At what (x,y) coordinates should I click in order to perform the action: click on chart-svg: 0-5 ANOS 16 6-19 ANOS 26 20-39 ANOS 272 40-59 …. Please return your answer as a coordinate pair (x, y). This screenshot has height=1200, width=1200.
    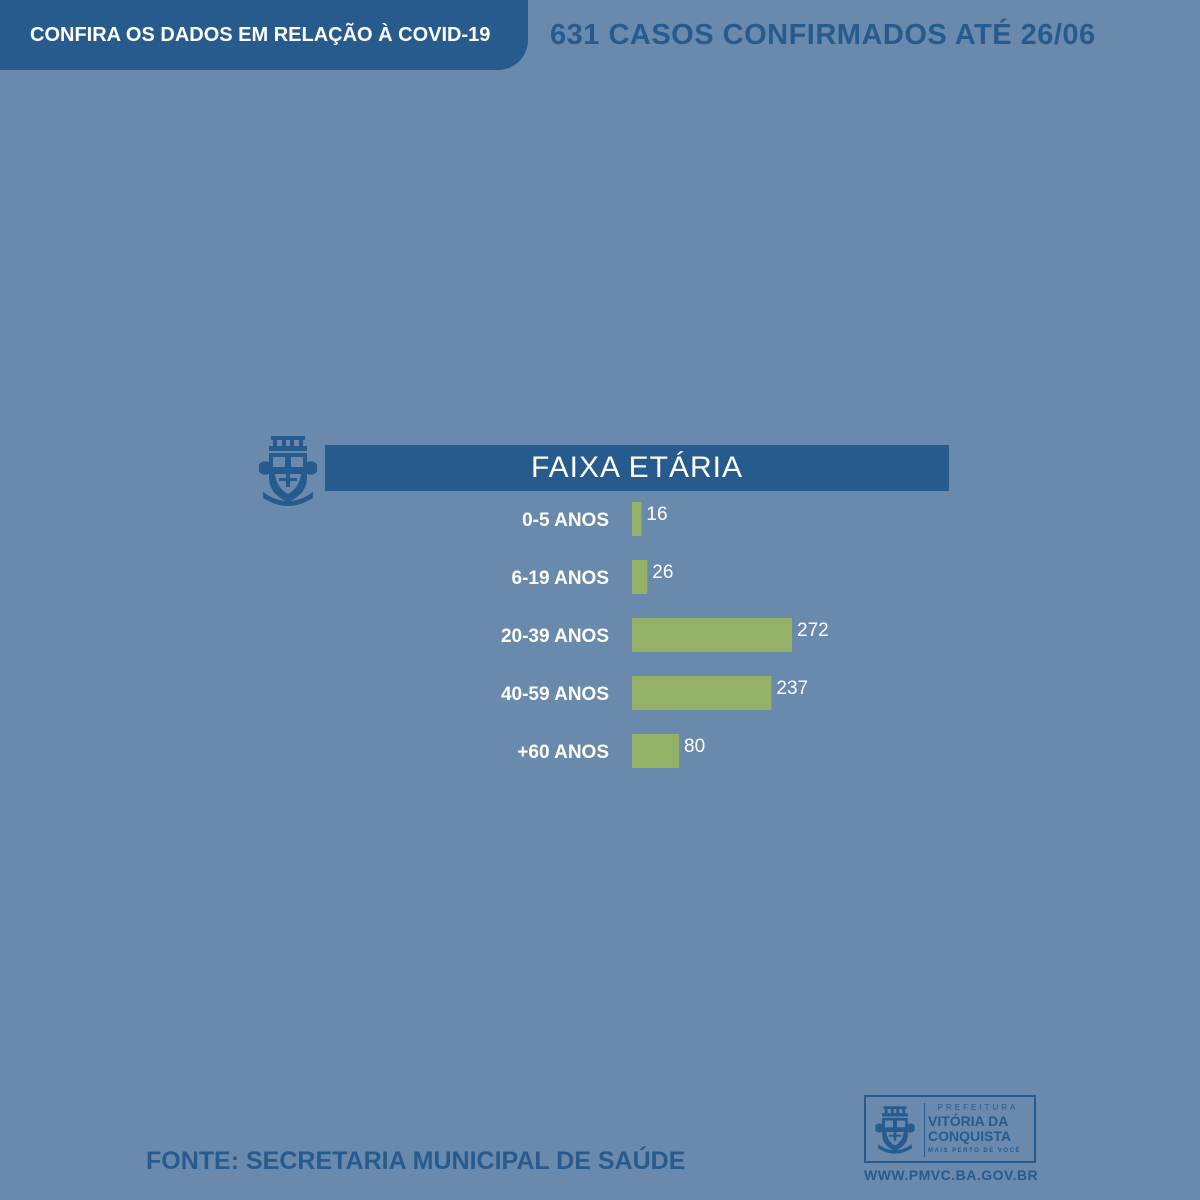
    Looking at the image, I should click on (665, 635).